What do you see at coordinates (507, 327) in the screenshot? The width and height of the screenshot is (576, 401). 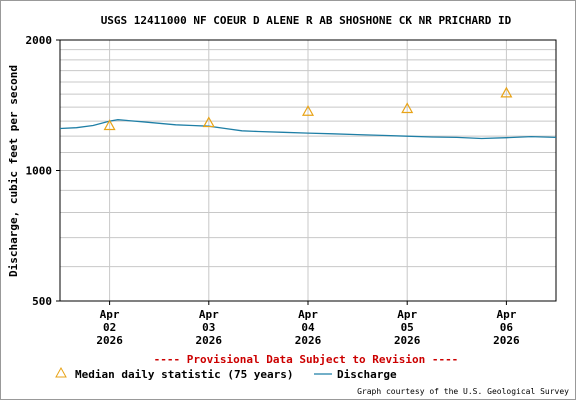 I see `x-tick-label: 06` at bounding box center [507, 327].